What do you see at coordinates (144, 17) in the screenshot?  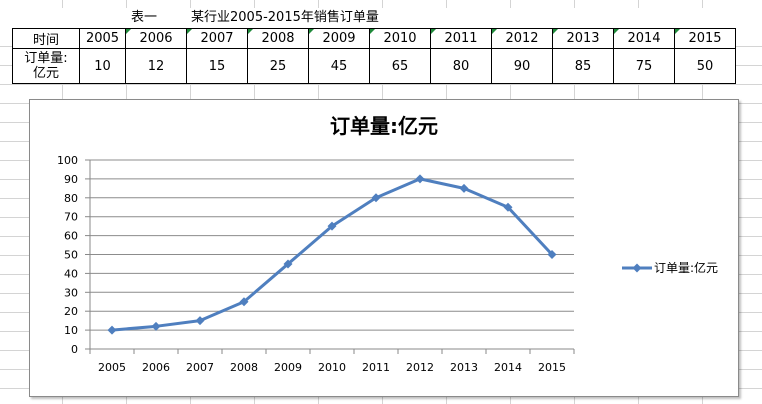 I see `table-label: 表一` at bounding box center [144, 17].